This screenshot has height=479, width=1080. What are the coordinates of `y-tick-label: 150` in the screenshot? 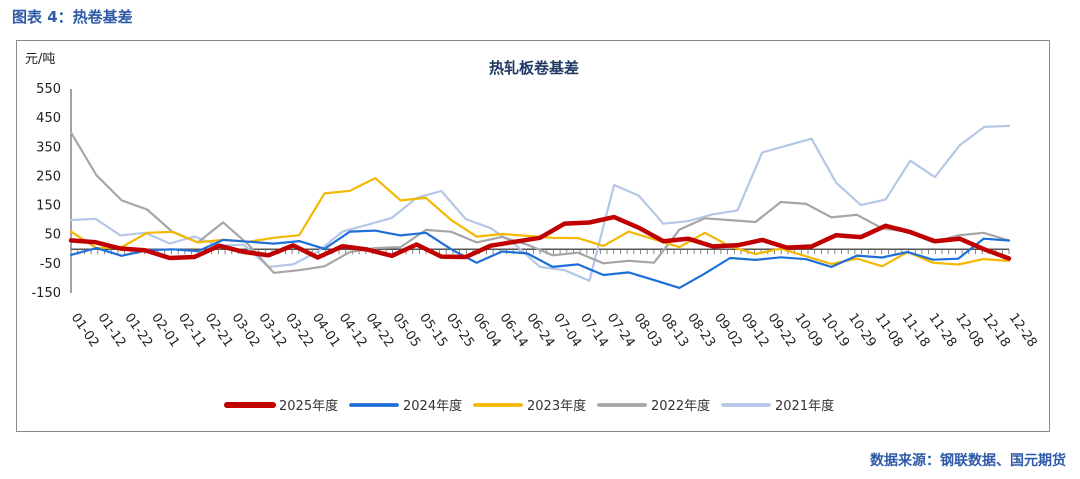 It's located at (48, 206).